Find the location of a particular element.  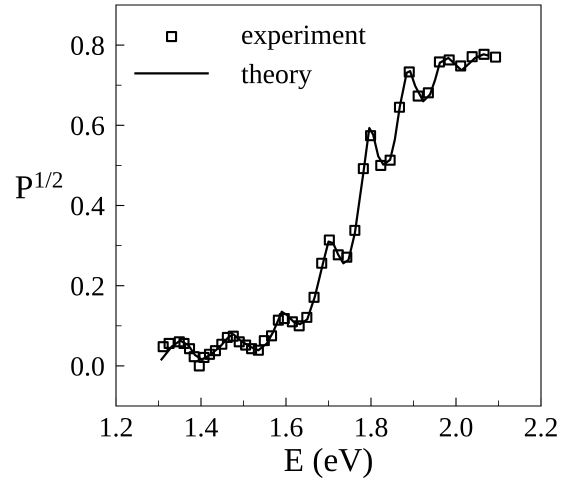

y-tick-label: 0.2 is located at coordinates (87, 286).